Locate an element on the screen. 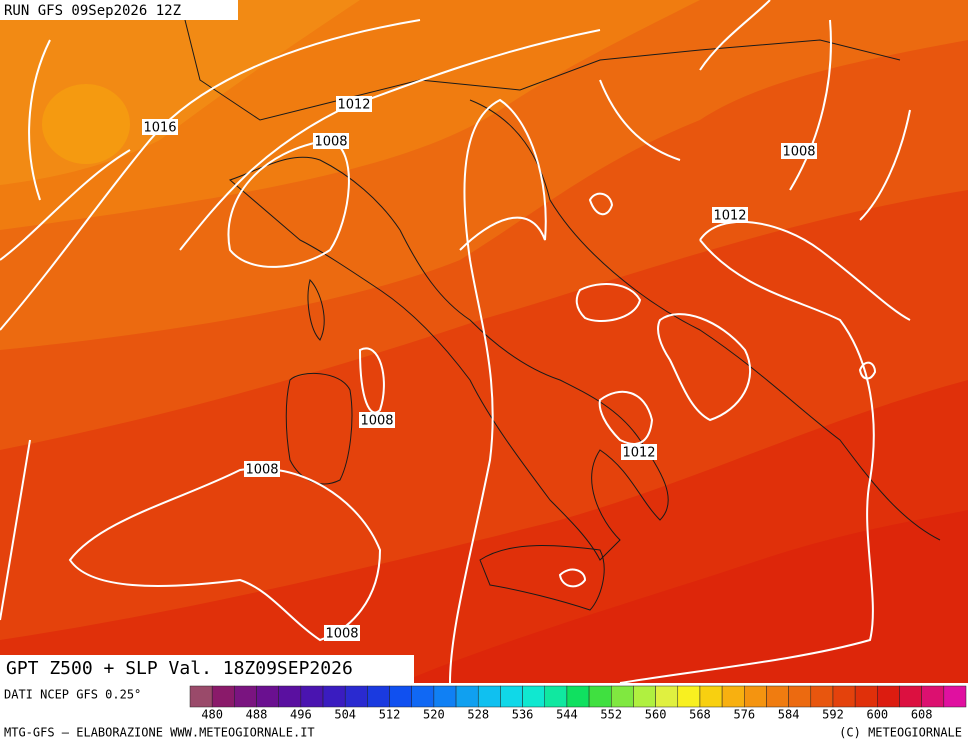  colorbar-label: 528 is located at coordinates (478, 715).